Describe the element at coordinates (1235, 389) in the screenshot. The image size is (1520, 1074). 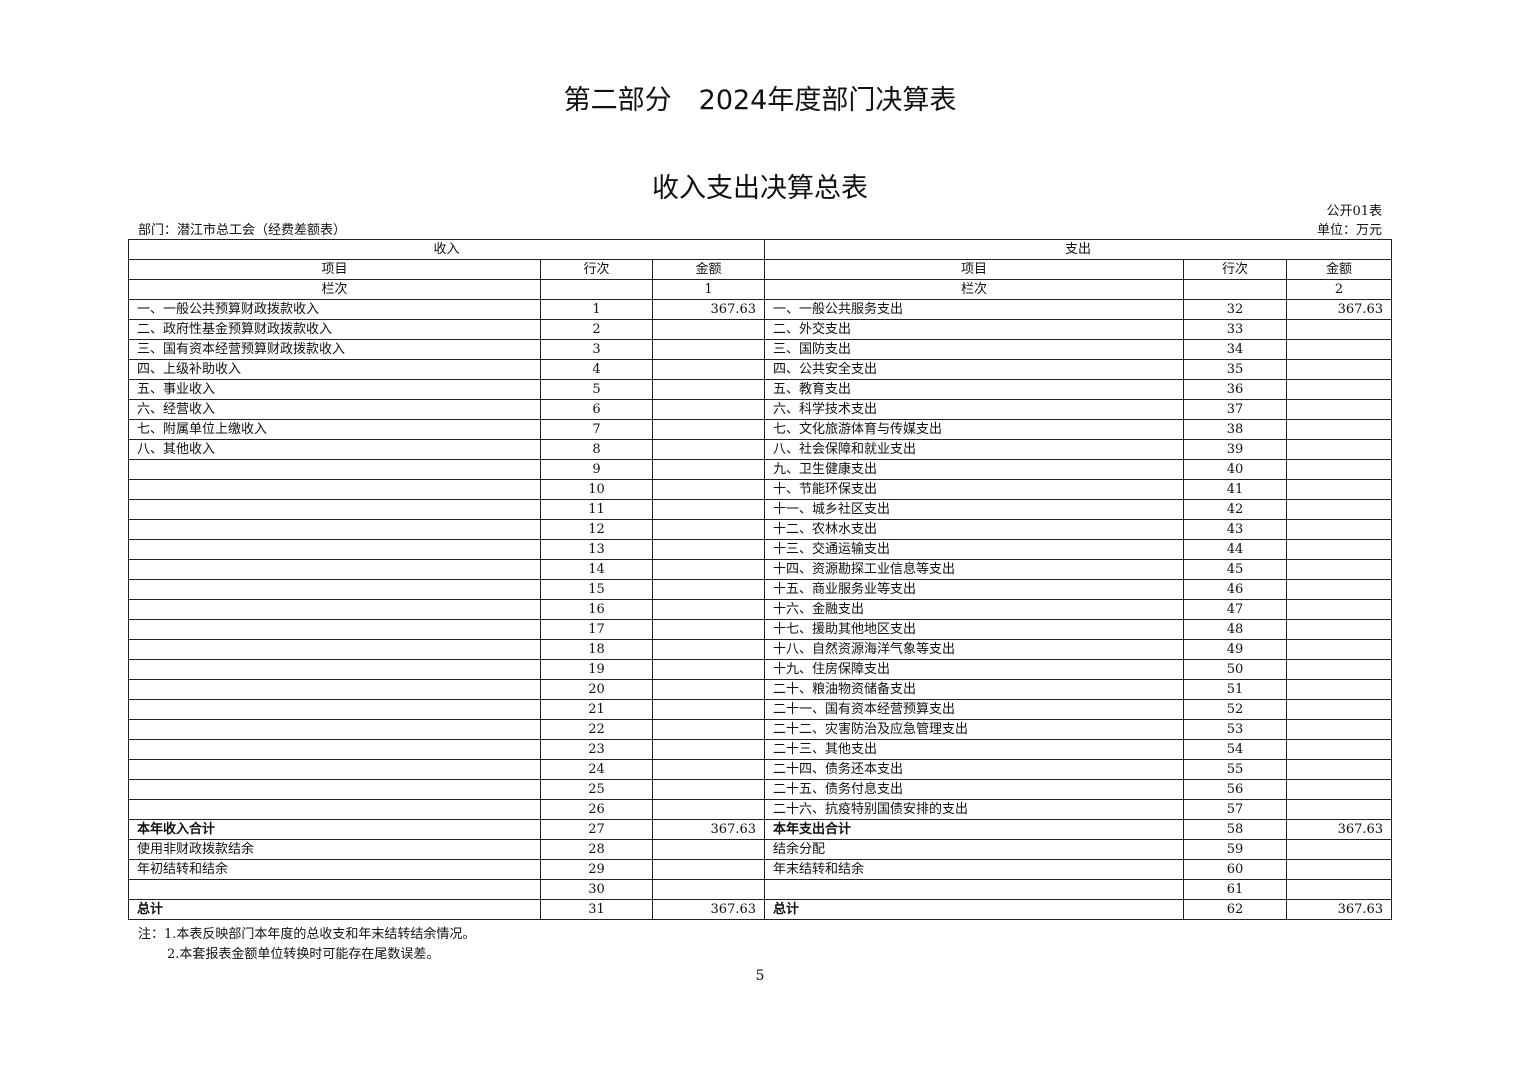
I see `expense-row-no: 36` at that location.